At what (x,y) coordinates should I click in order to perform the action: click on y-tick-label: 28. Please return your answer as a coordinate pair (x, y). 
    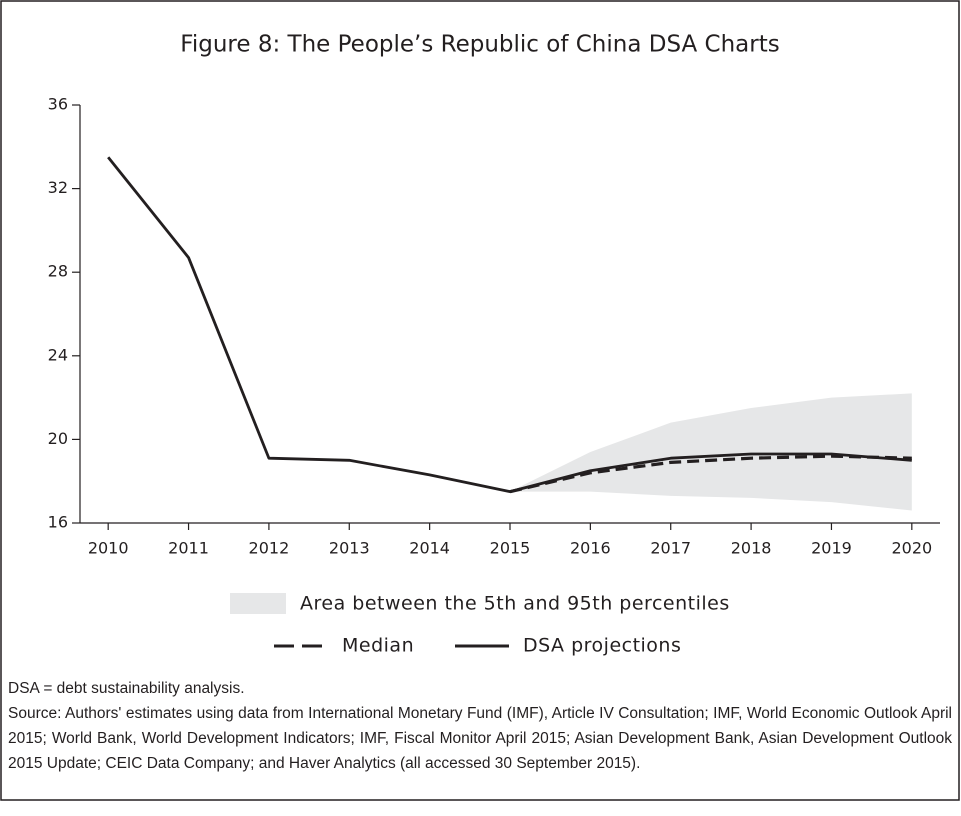
    Looking at the image, I should click on (58, 271).